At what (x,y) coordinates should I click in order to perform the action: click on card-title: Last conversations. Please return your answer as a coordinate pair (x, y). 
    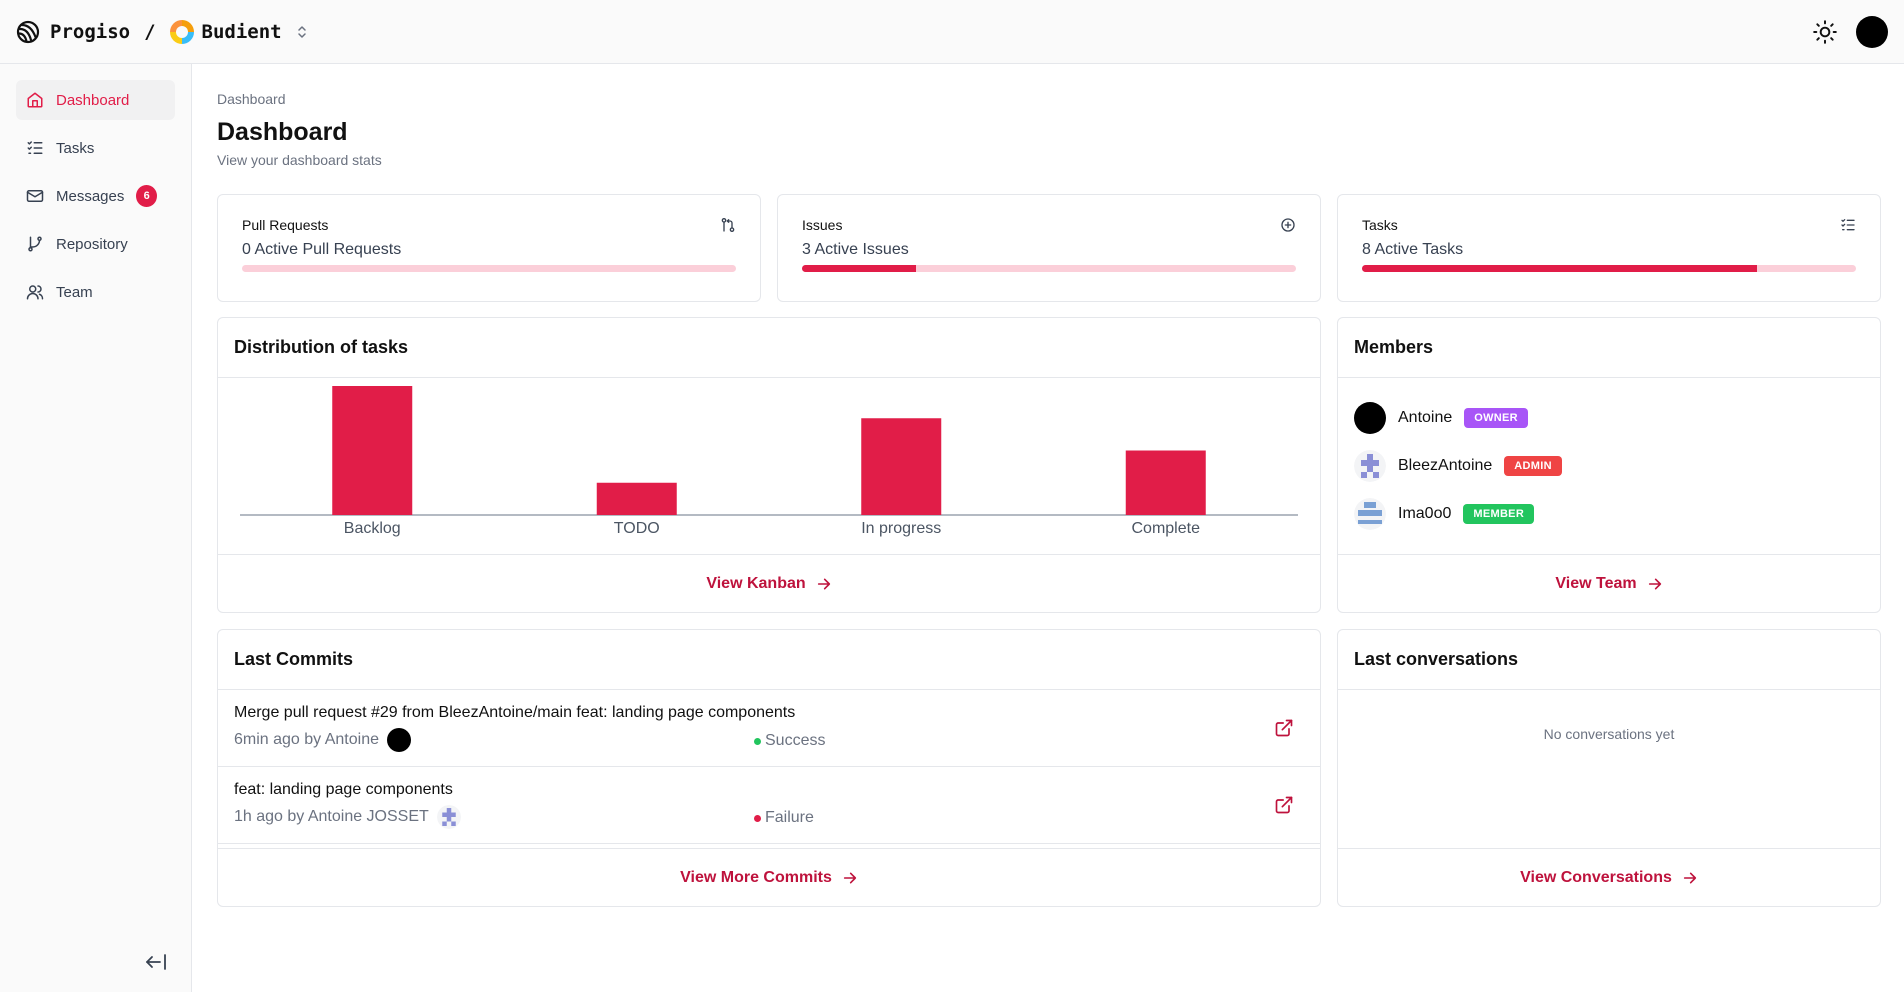
    Looking at the image, I should click on (1609, 660).